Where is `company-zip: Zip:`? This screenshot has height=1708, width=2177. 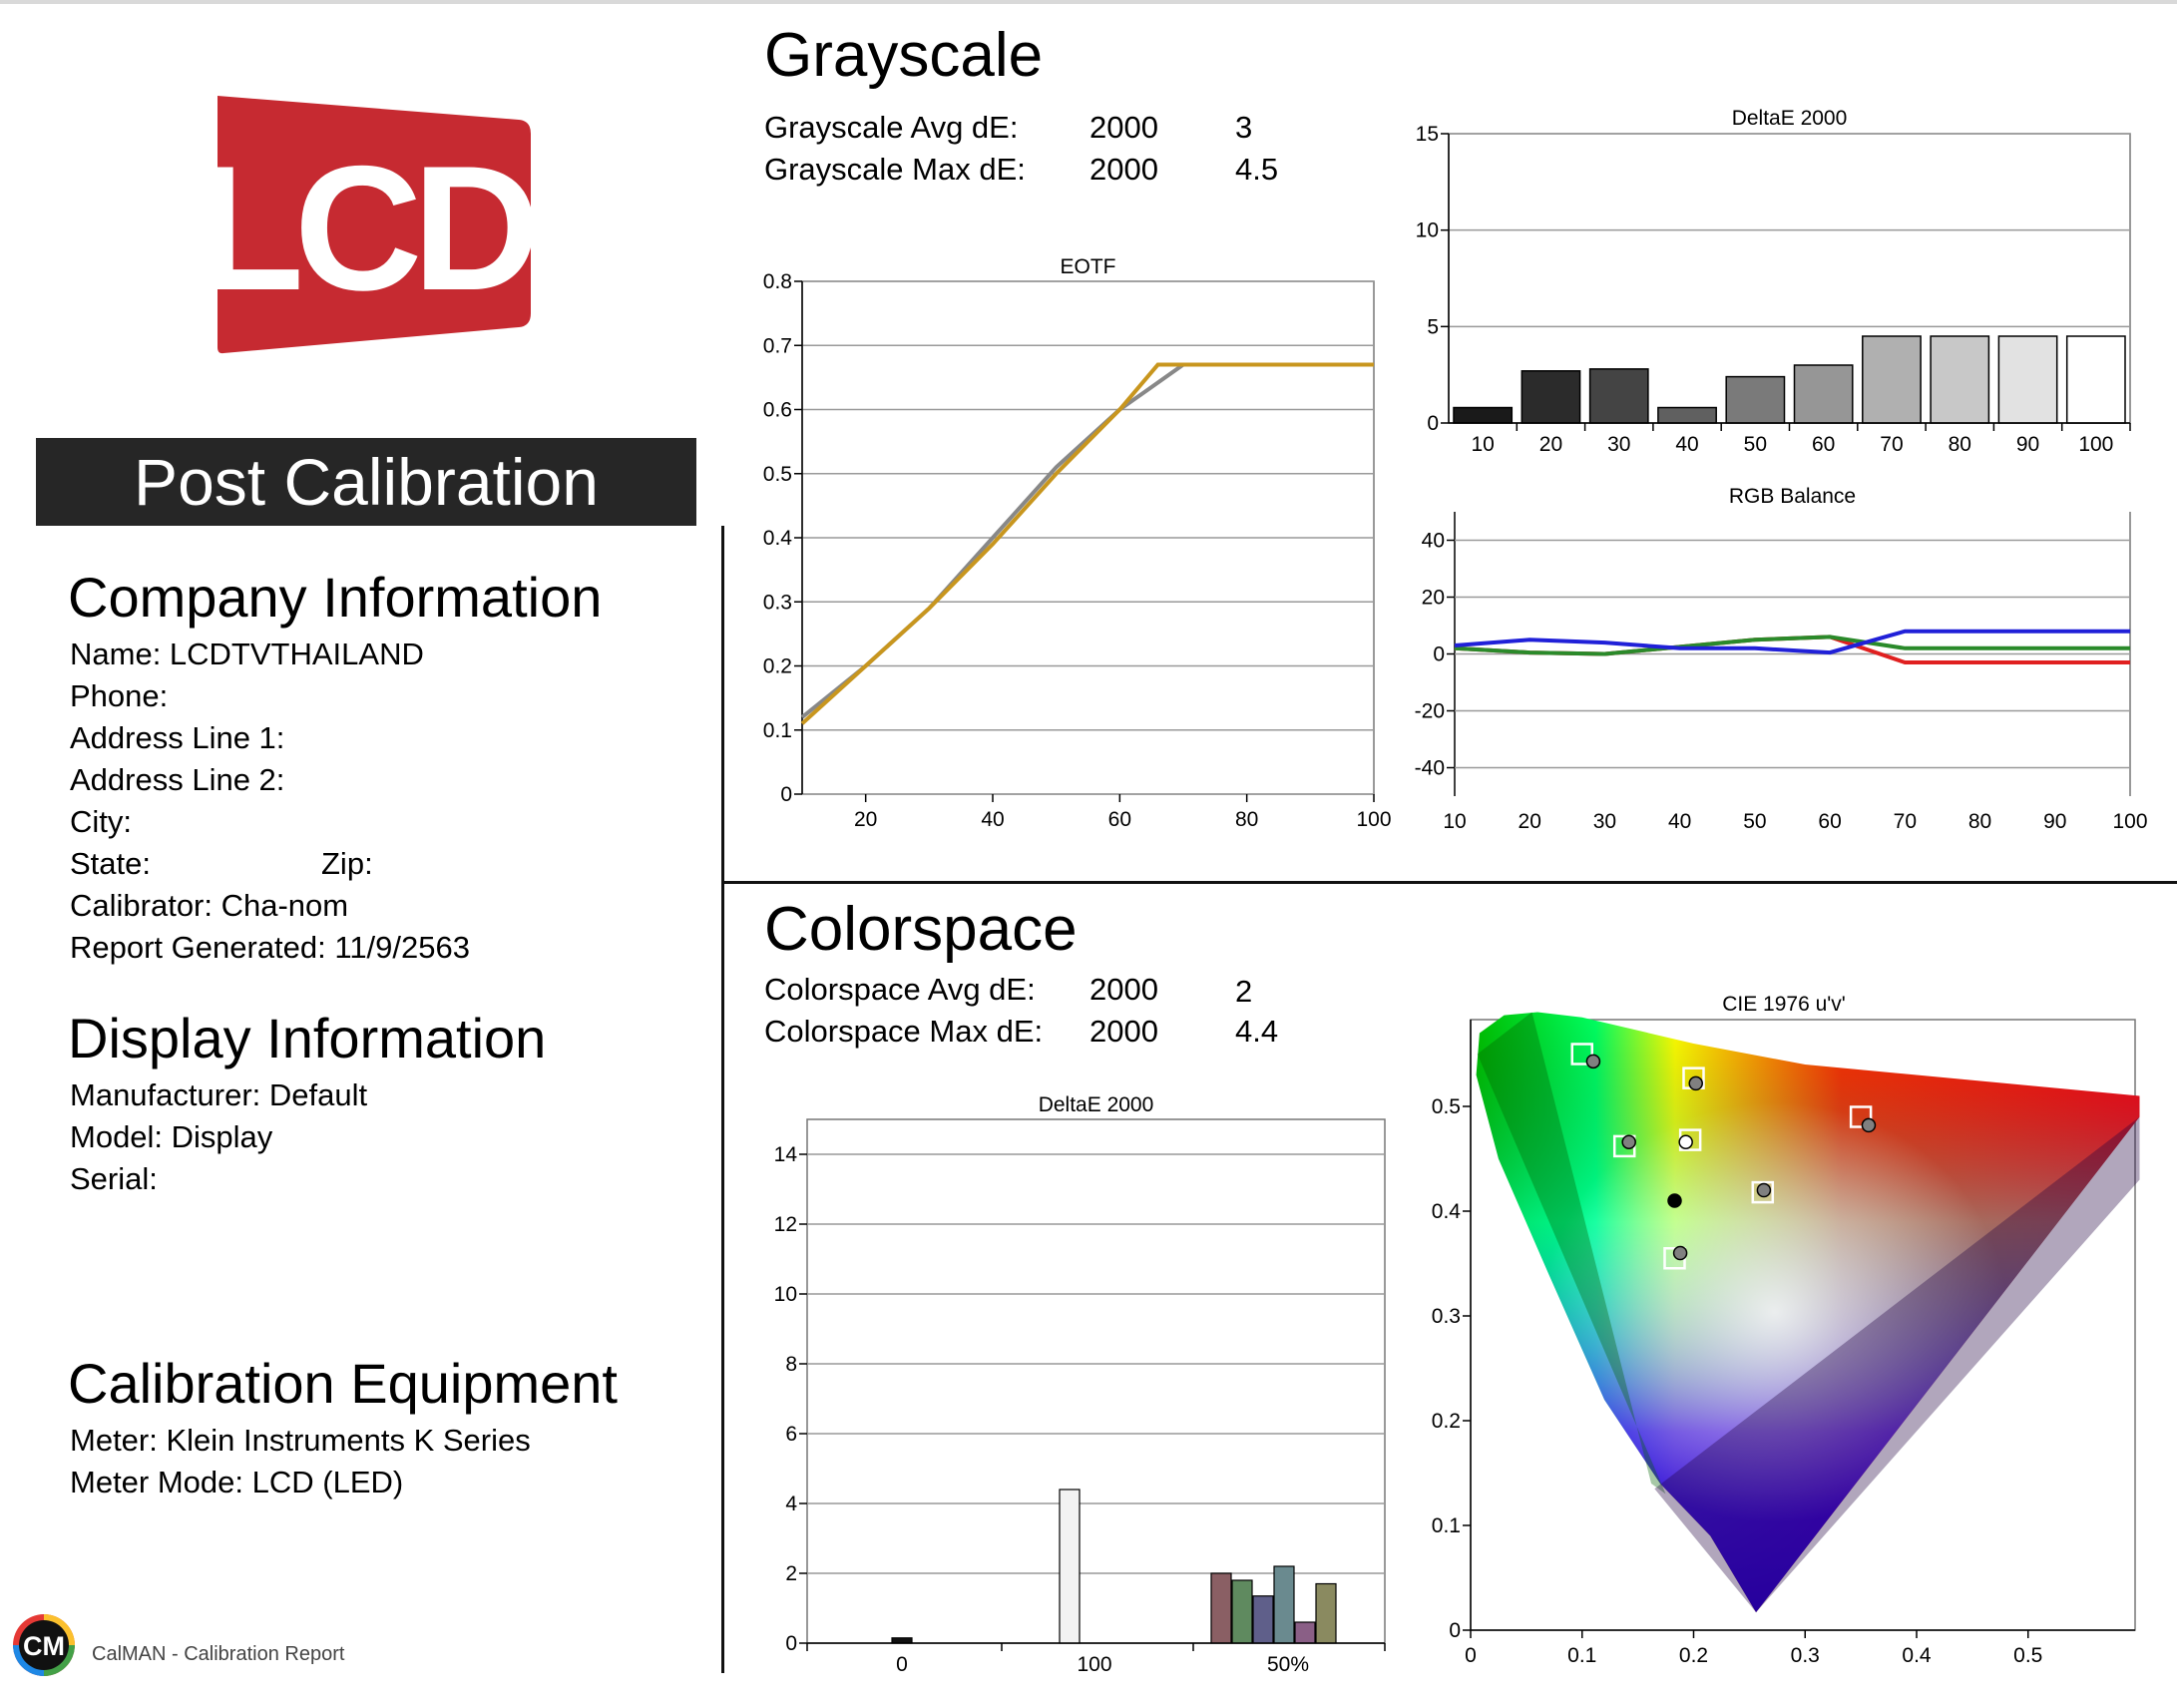
company-zip: Zip: is located at coordinates (347, 863).